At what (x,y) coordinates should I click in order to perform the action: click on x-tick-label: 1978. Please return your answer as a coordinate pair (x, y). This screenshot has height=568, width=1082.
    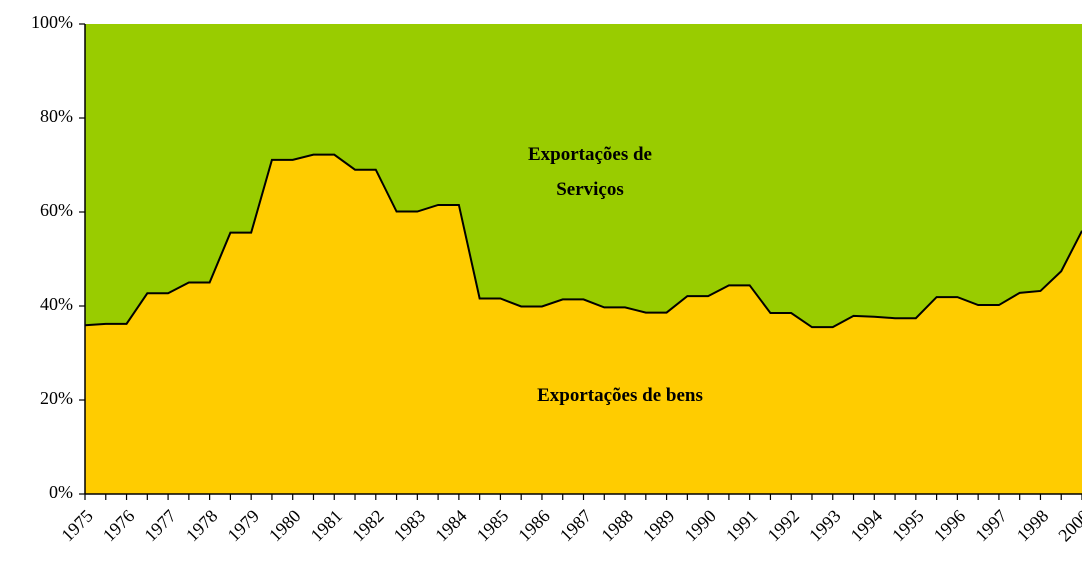
    Looking at the image, I should click on (202, 526).